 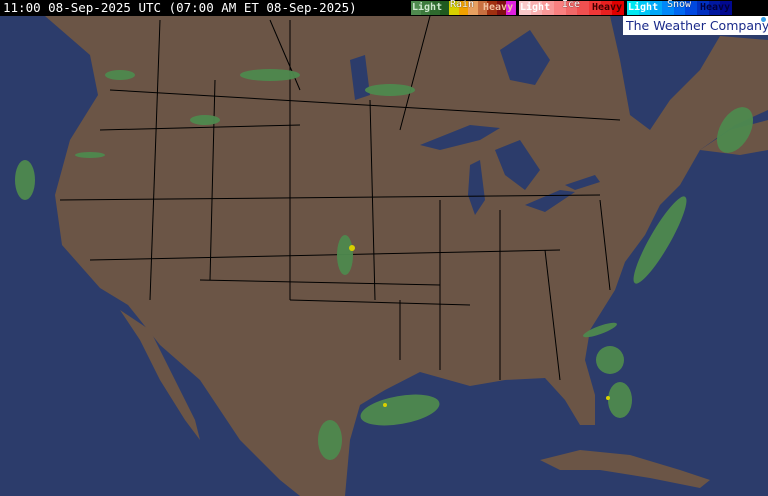 I want to click on snow-label: Snow, so click(x=679, y=5).